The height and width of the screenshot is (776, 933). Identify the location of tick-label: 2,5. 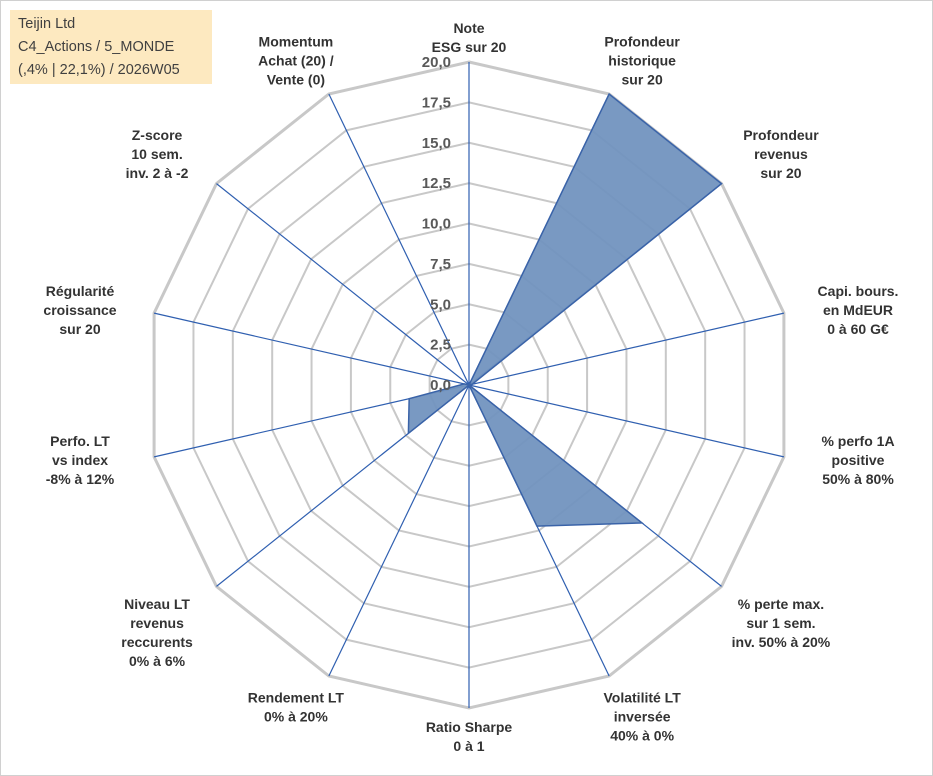
(440, 345).